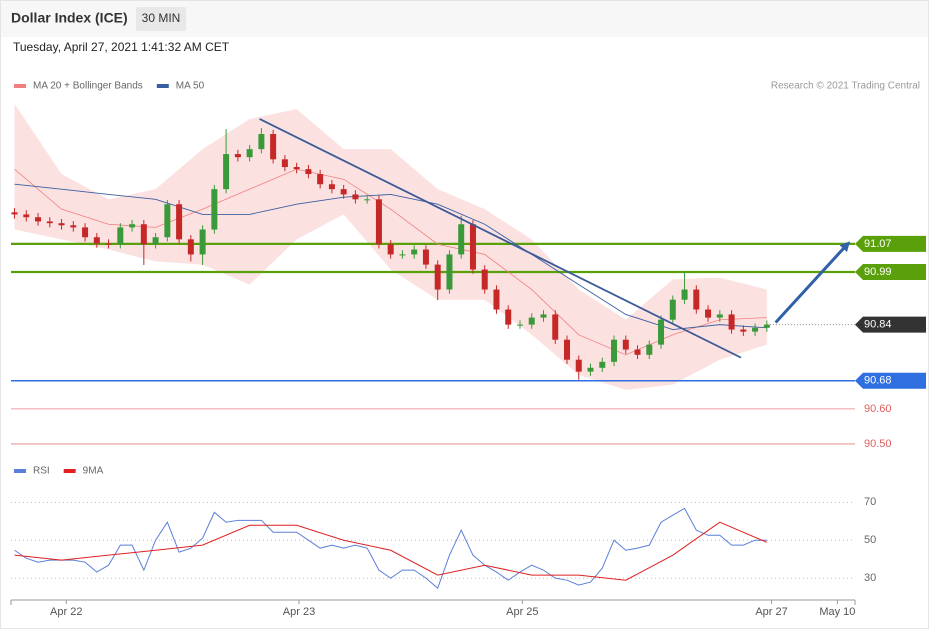  What do you see at coordinates (870, 578) in the screenshot?
I see `y-tick-label: 30` at bounding box center [870, 578].